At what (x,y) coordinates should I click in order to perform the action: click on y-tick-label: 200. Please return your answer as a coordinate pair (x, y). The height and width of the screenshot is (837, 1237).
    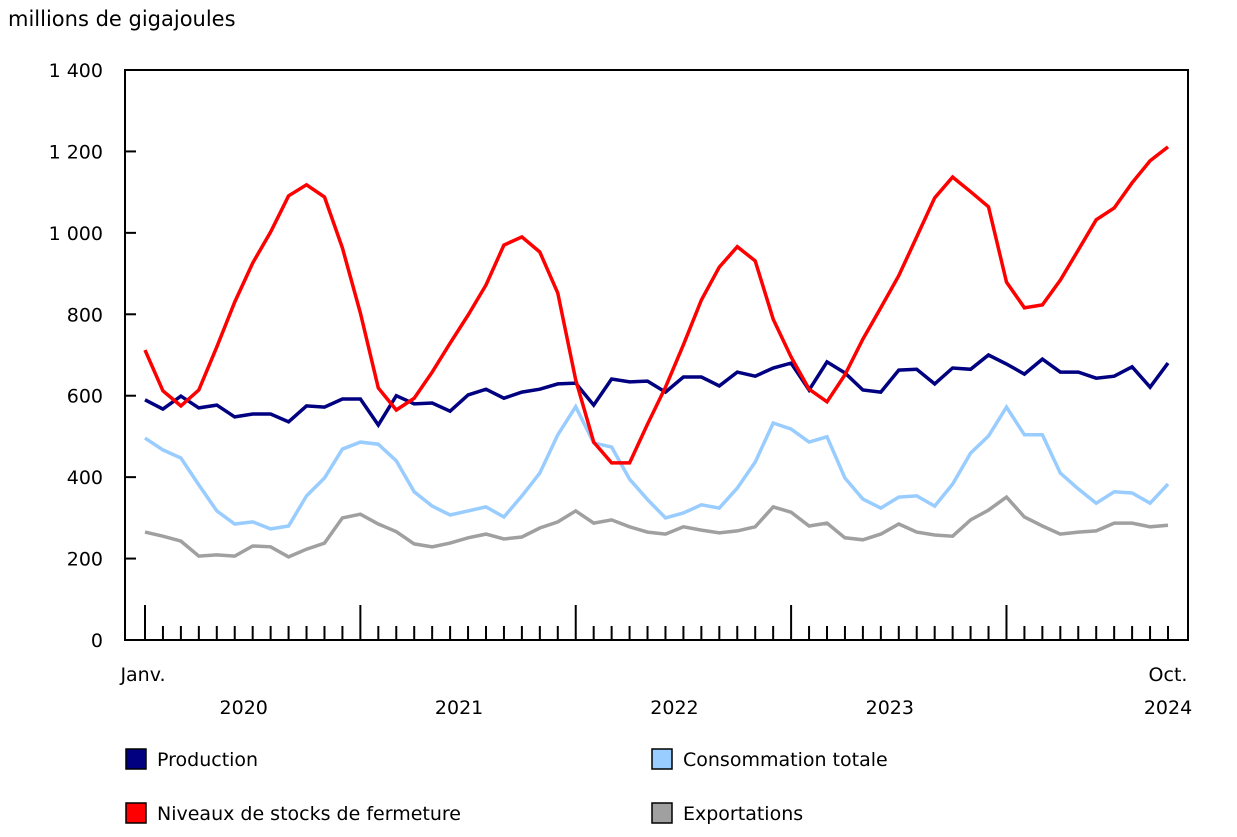
    Looking at the image, I should click on (85, 560).